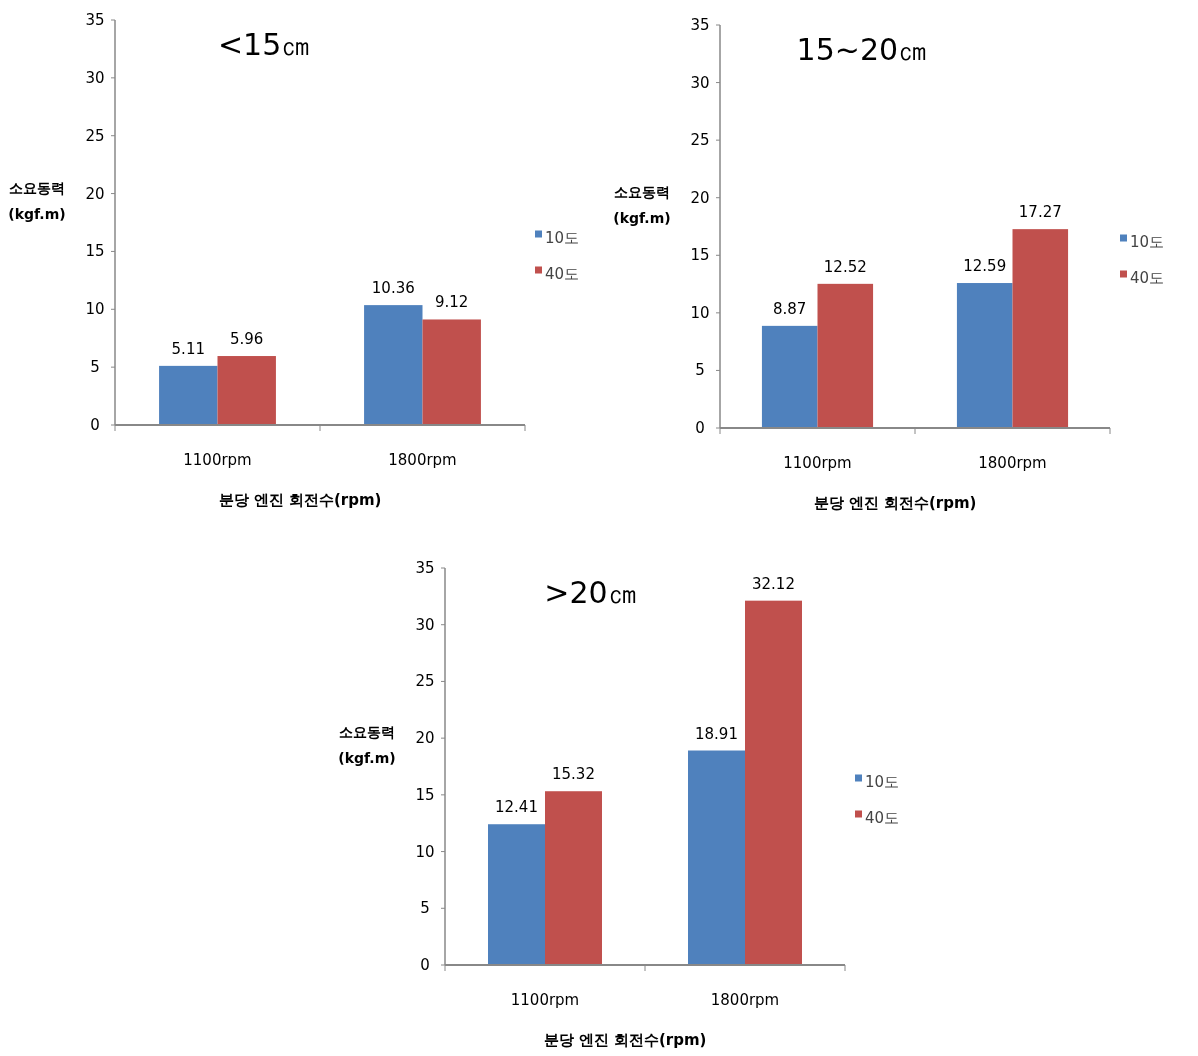  I want to click on chart-title: <15㎝, so click(264, 44).